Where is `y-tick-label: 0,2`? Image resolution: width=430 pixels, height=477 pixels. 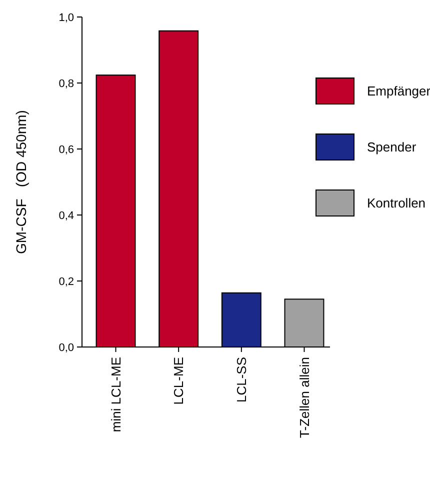 y-tick-label: 0,2 is located at coordinates (66, 282).